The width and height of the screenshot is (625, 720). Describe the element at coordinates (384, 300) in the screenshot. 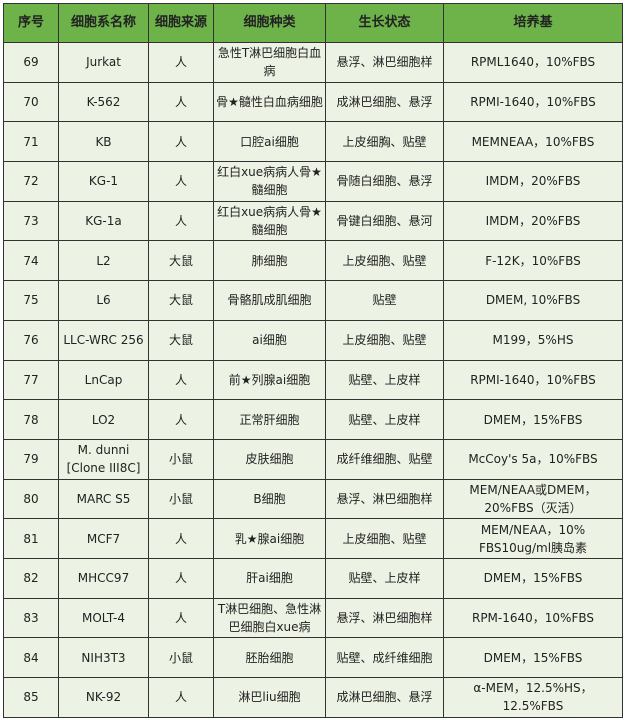

I see `cell-growth-state: 贴壁` at that location.